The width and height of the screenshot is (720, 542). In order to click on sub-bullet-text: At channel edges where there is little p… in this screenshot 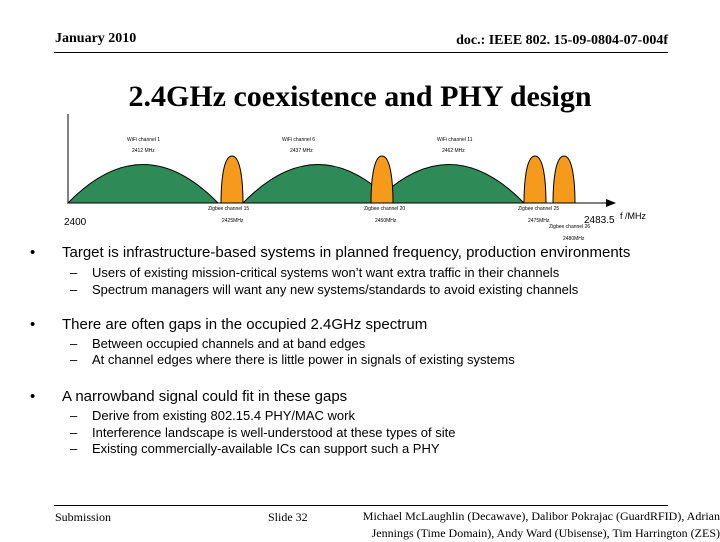, I will do `click(303, 359)`.